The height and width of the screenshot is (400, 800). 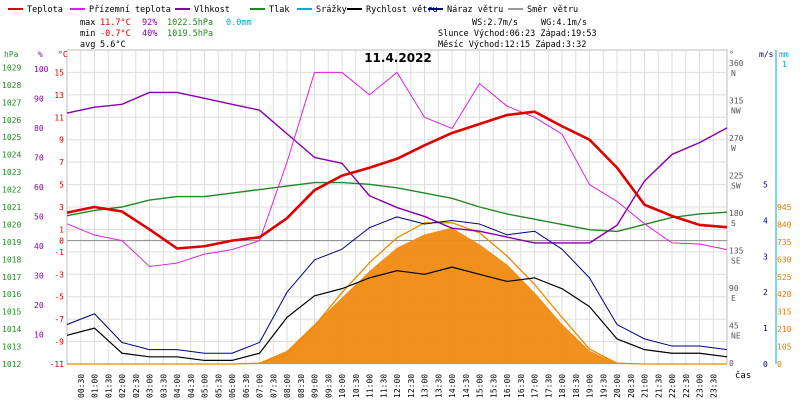 What do you see at coordinates (631, 386) in the screenshot?
I see `x-tick-label: 20:30` at bounding box center [631, 386].